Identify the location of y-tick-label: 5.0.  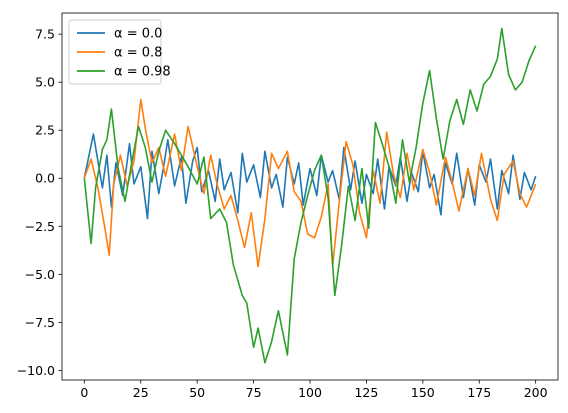
(45, 82).